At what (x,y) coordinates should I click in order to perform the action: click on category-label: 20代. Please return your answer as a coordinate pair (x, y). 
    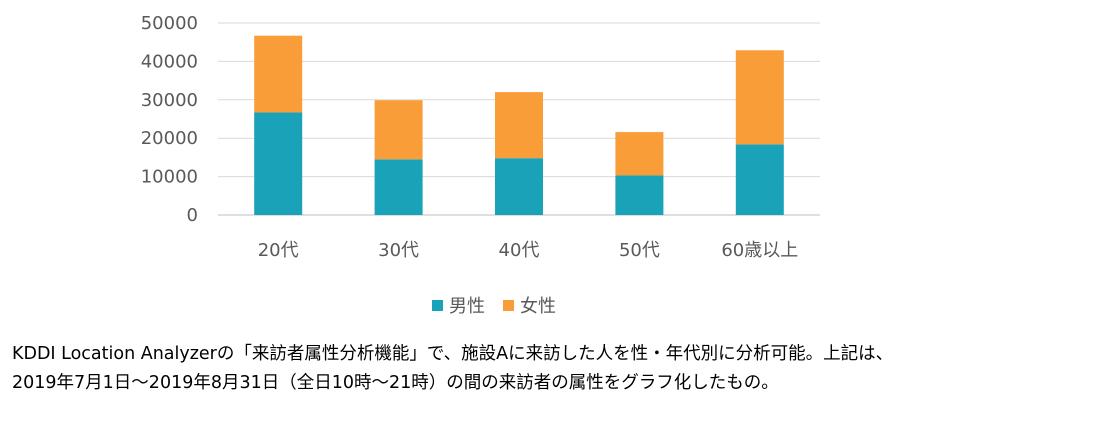
    Looking at the image, I should click on (278, 250).